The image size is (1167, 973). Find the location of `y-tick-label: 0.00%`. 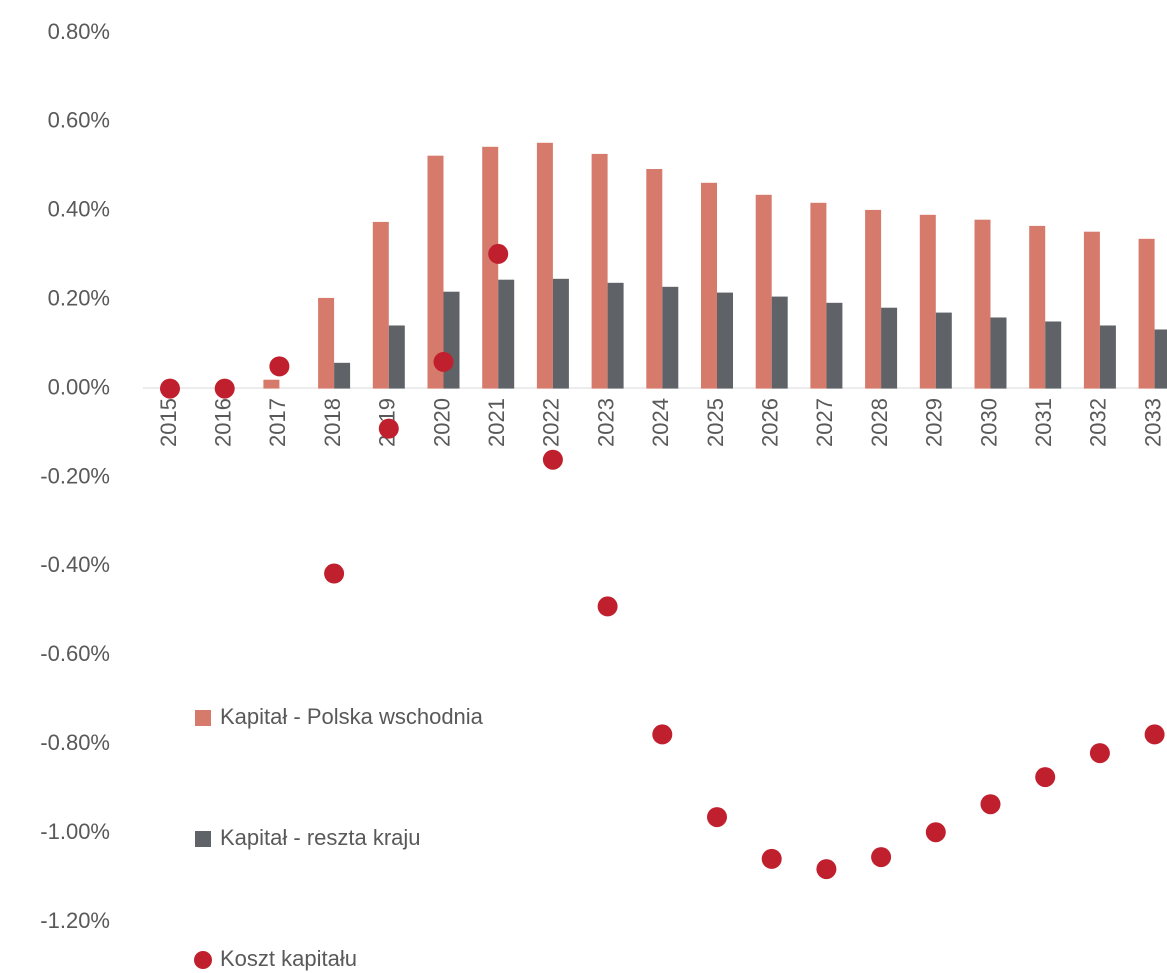

y-tick-label: 0.00% is located at coordinates (79, 386).